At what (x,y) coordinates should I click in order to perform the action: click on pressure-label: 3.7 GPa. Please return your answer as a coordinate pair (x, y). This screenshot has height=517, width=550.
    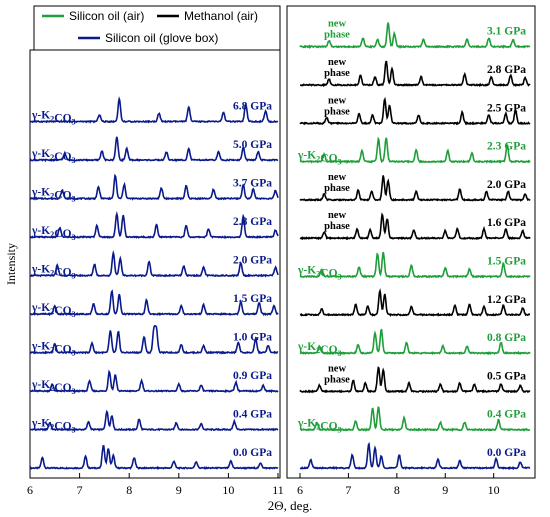
    Looking at the image, I should click on (252, 184).